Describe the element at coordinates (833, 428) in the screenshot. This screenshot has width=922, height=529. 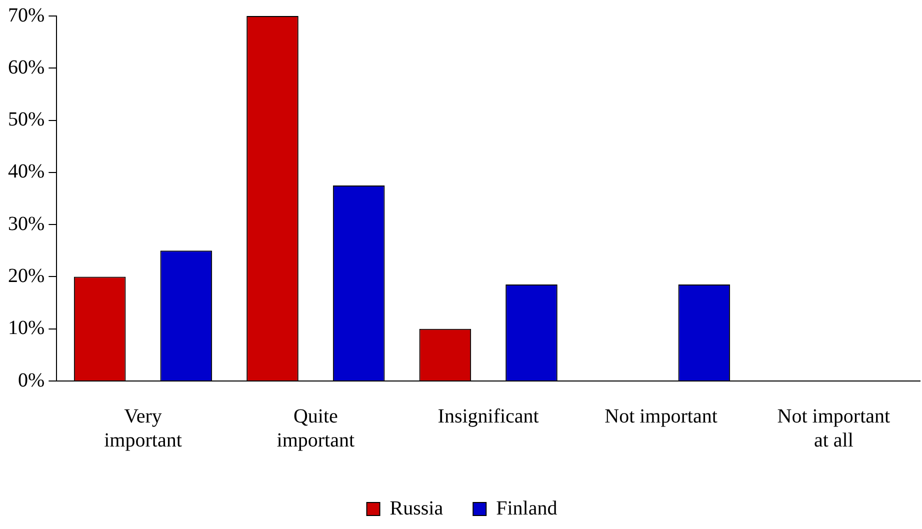
I see `x-tick-label: Not important at all` at that location.